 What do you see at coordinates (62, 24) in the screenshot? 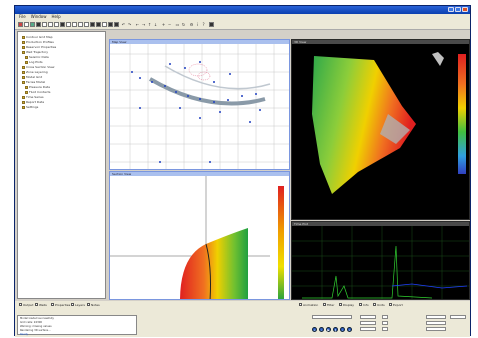
I see `grid-icon` at bounding box center [62, 24].